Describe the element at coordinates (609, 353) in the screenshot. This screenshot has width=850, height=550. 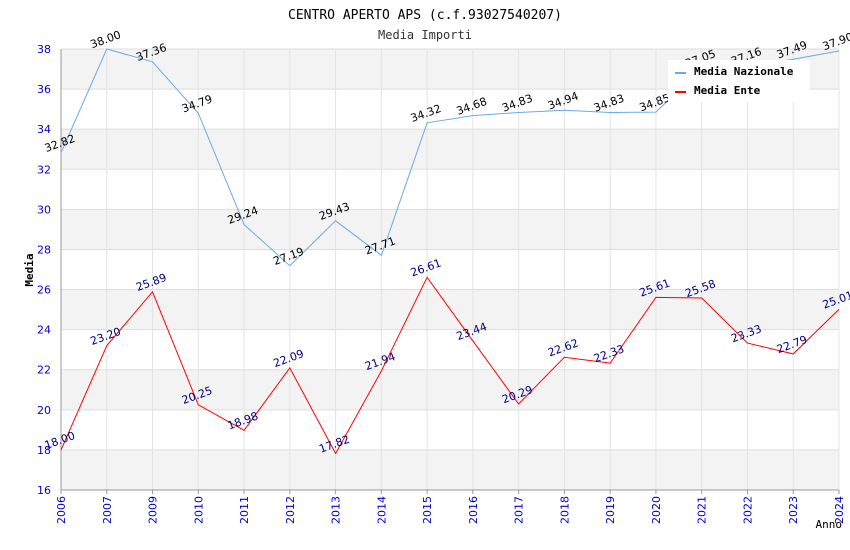
I see `data-label: 22.33` at that location.